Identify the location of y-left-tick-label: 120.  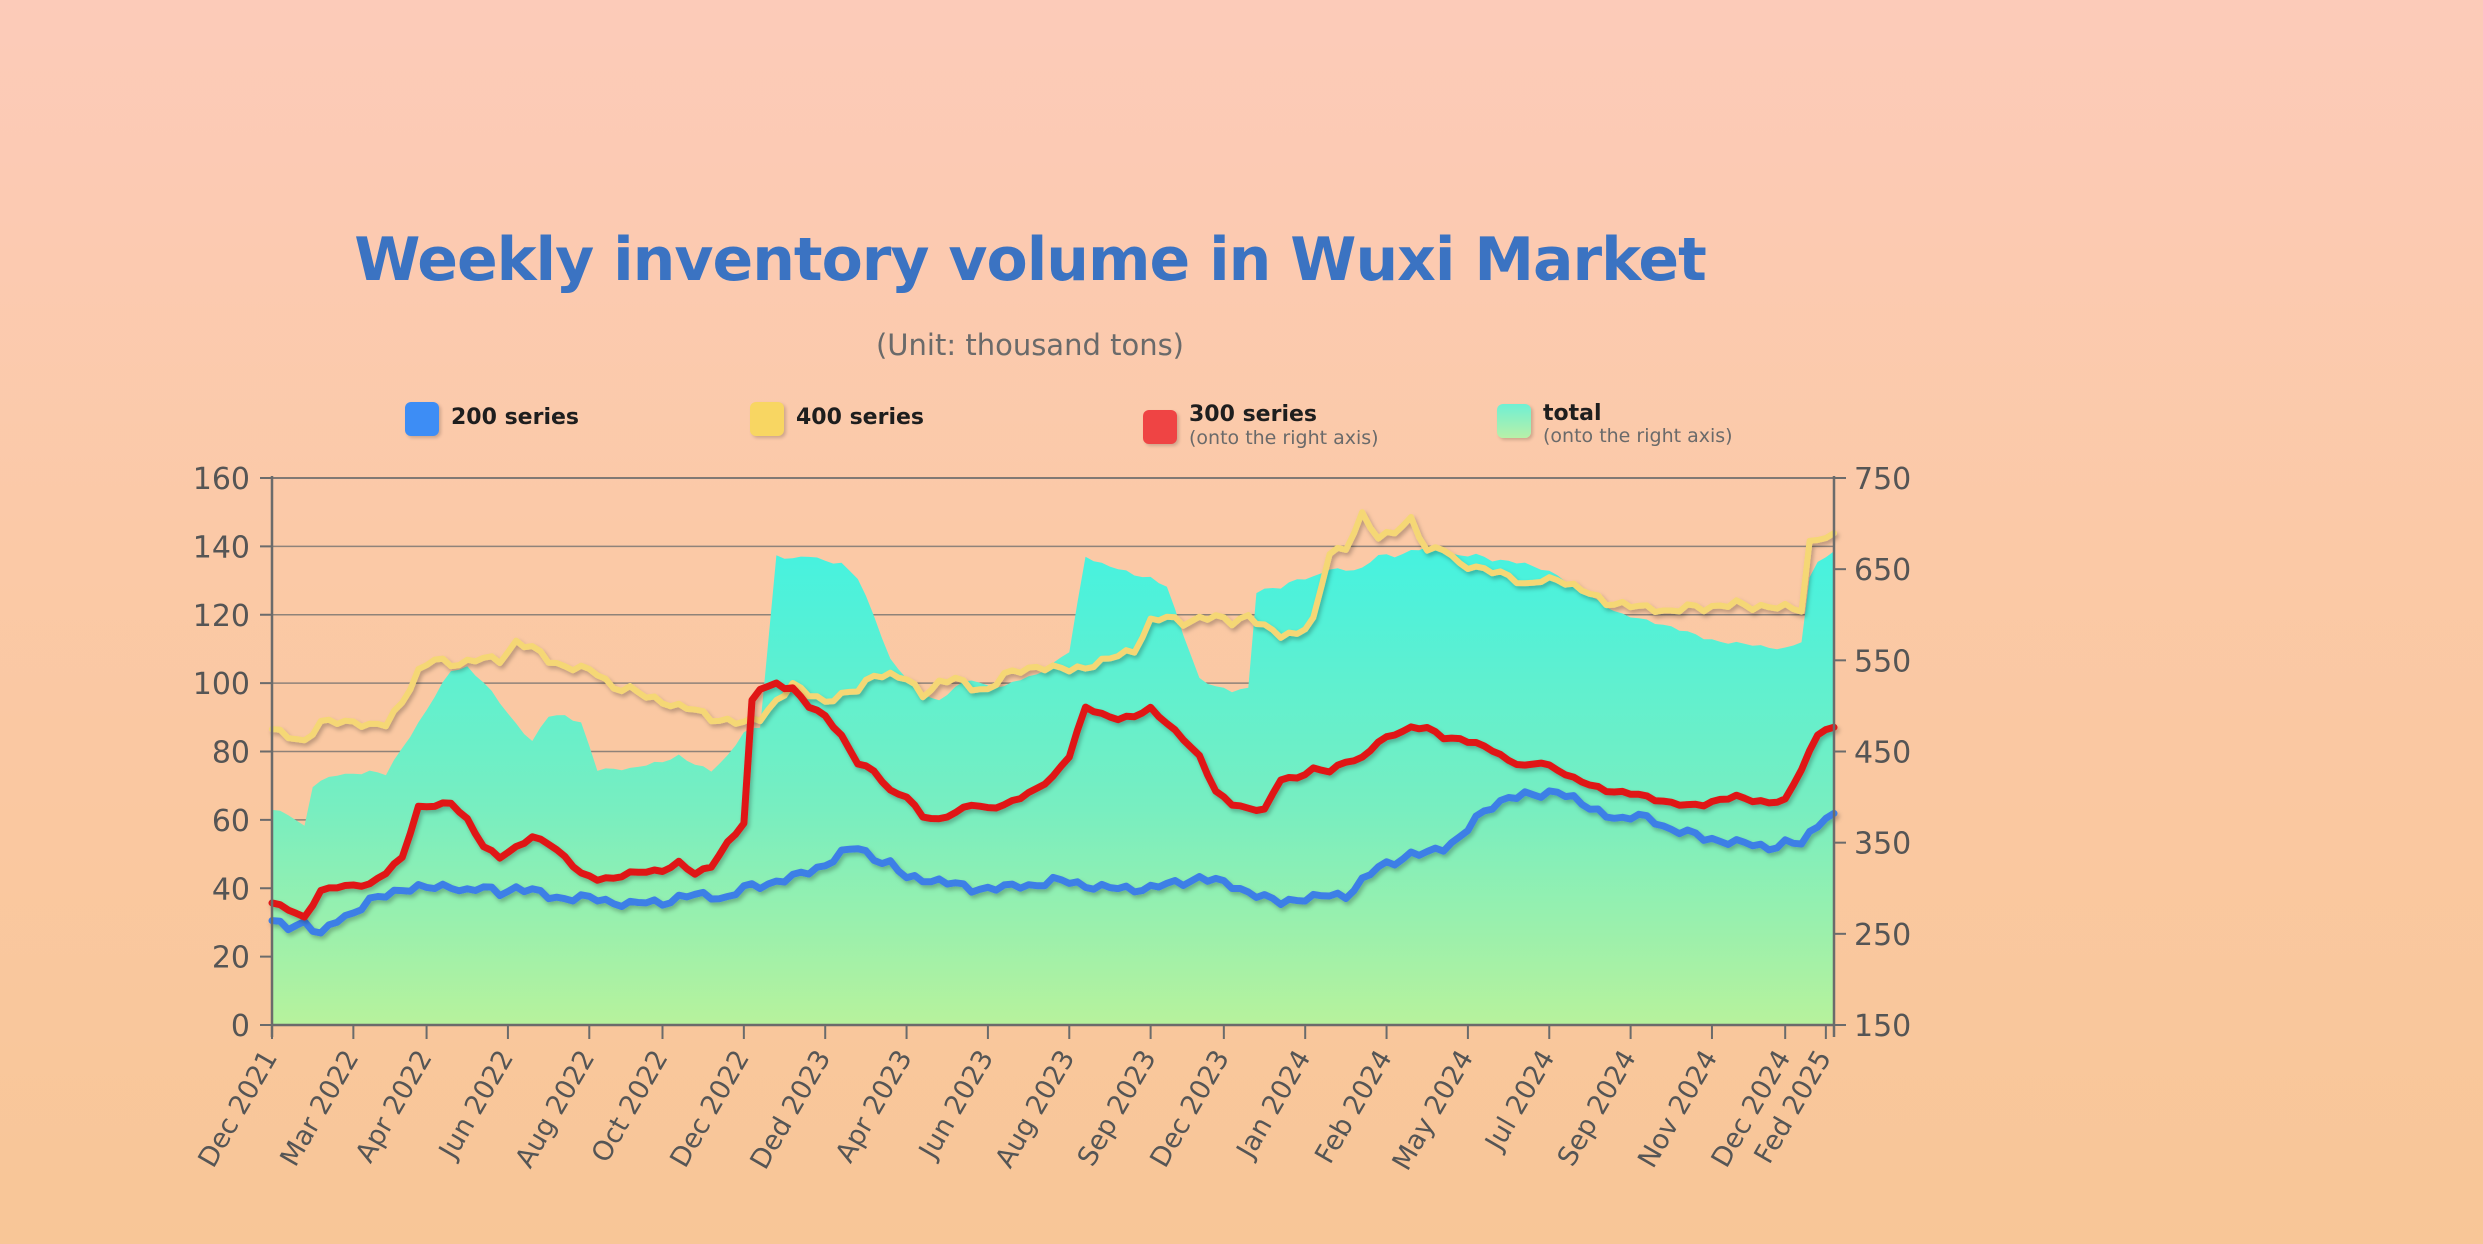
(221, 616).